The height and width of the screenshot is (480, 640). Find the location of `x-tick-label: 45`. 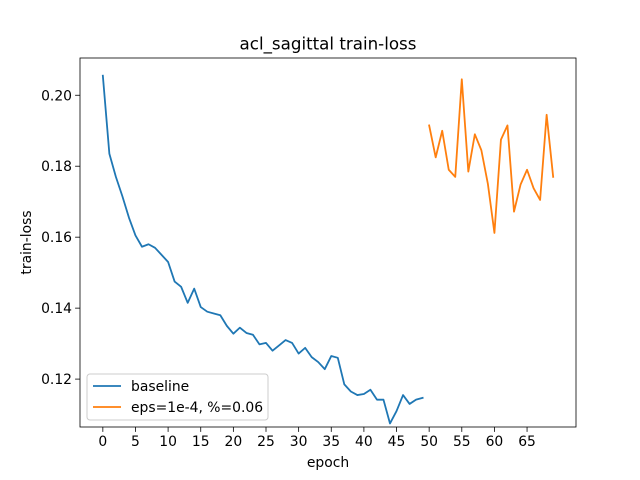

x-tick-label: 45 is located at coordinates (397, 442).